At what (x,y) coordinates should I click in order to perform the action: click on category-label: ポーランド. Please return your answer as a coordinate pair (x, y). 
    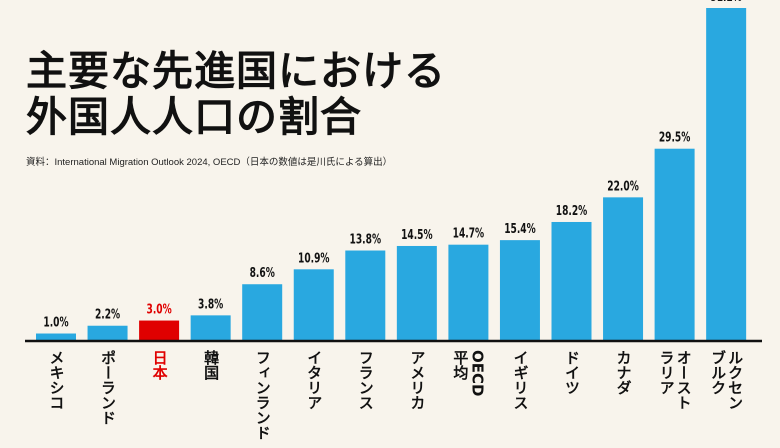
    Looking at the image, I should click on (108, 387).